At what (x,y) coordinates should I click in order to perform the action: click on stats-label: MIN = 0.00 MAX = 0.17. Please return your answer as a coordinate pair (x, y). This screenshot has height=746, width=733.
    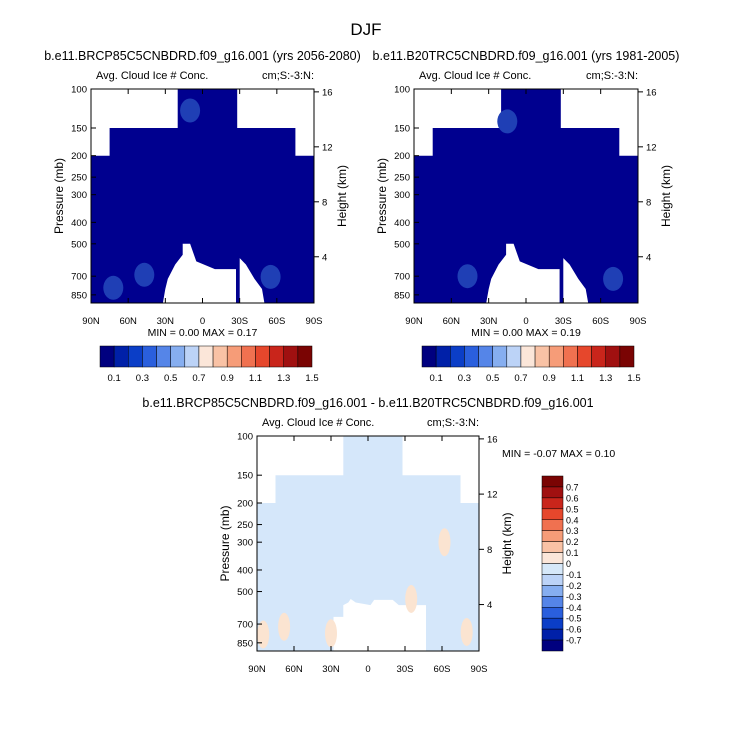
    Looking at the image, I should click on (203, 333).